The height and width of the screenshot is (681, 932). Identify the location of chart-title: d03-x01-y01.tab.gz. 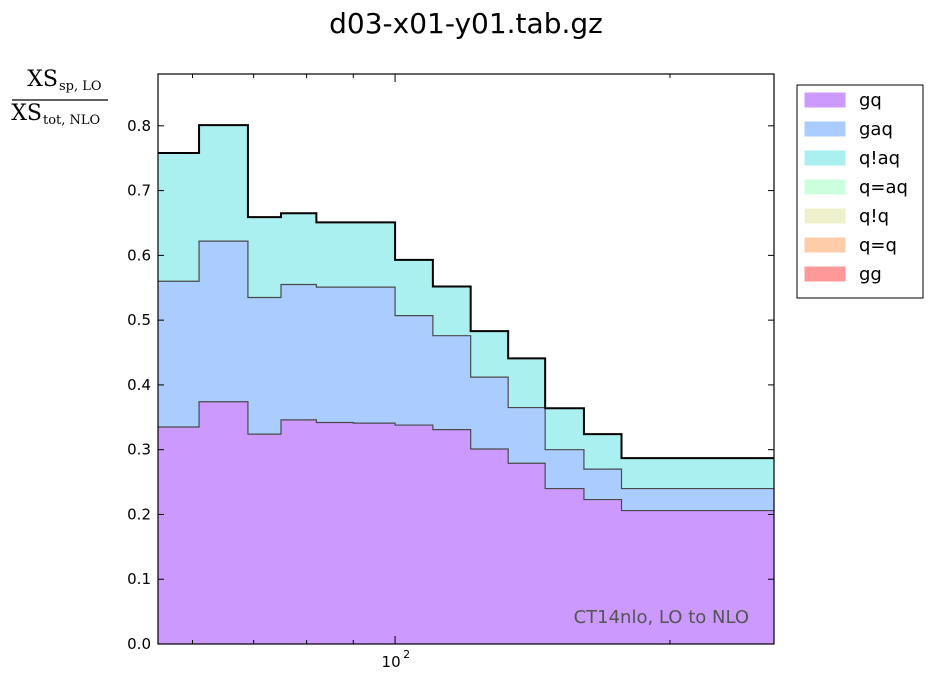
(466, 23).